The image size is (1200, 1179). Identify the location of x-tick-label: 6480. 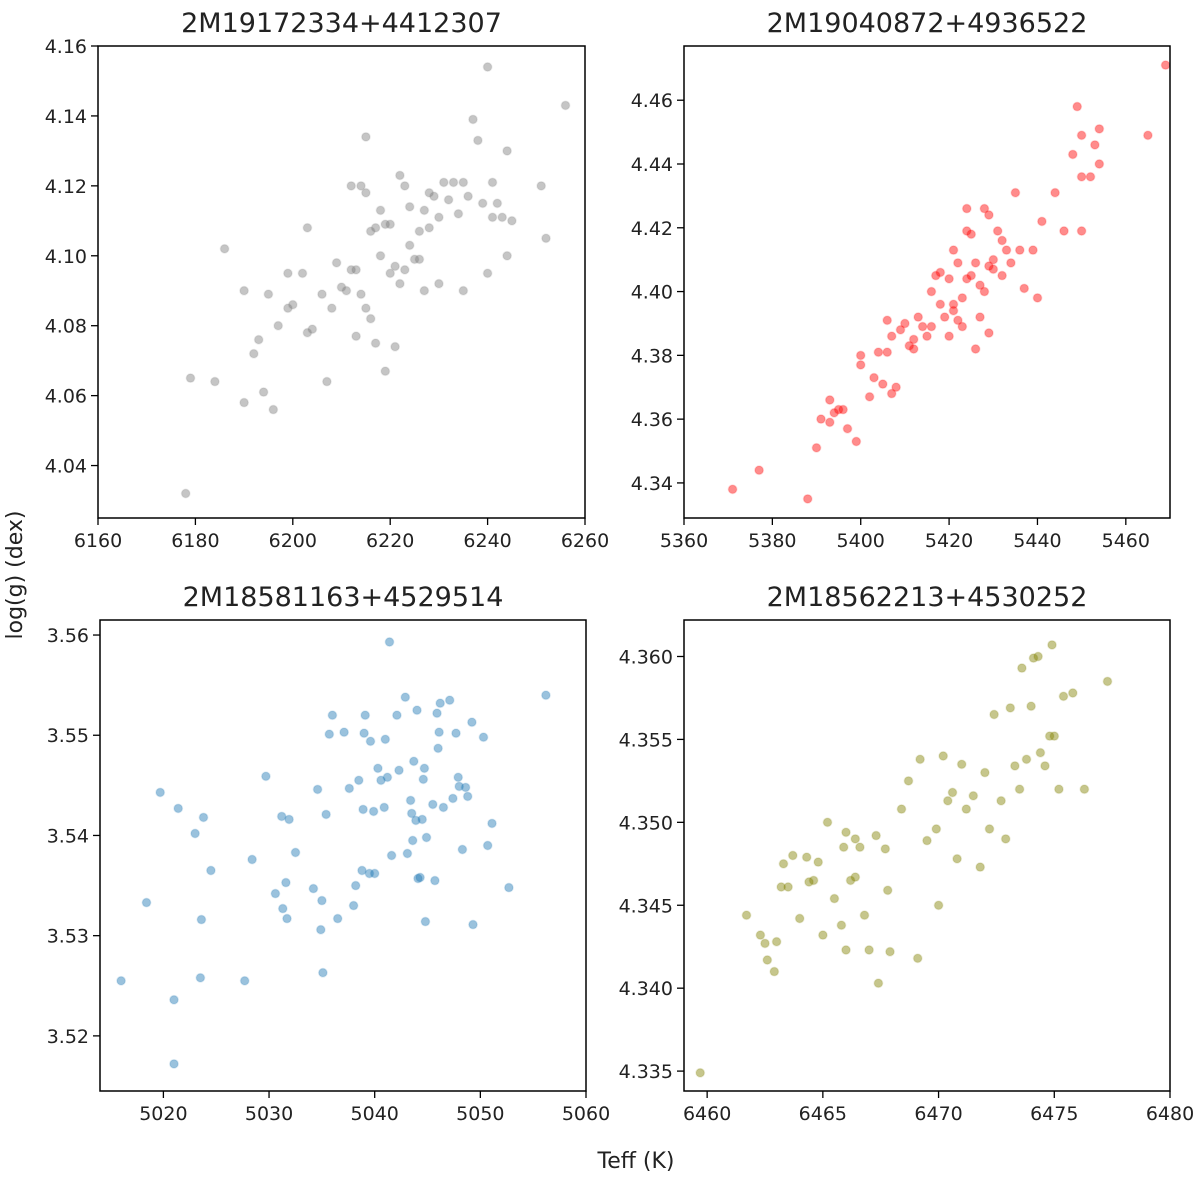
(1170, 1114).